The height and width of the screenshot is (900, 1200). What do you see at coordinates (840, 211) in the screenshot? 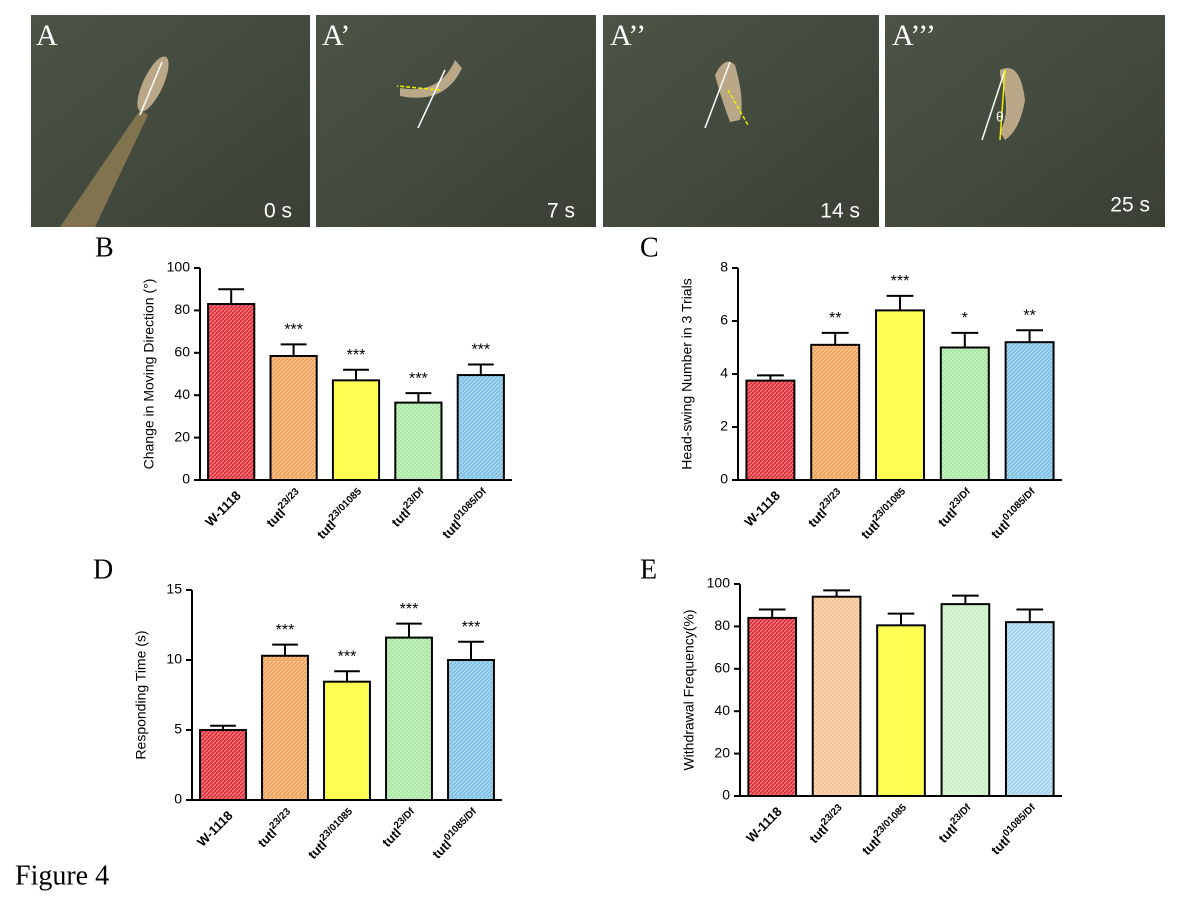
I see `photo-time: 14 s` at bounding box center [840, 211].